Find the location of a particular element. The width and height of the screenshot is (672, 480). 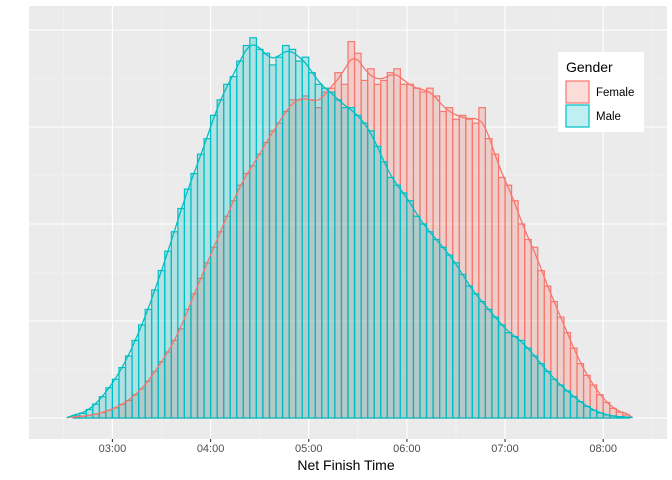

legend-title: Gender is located at coordinates (589, 67).